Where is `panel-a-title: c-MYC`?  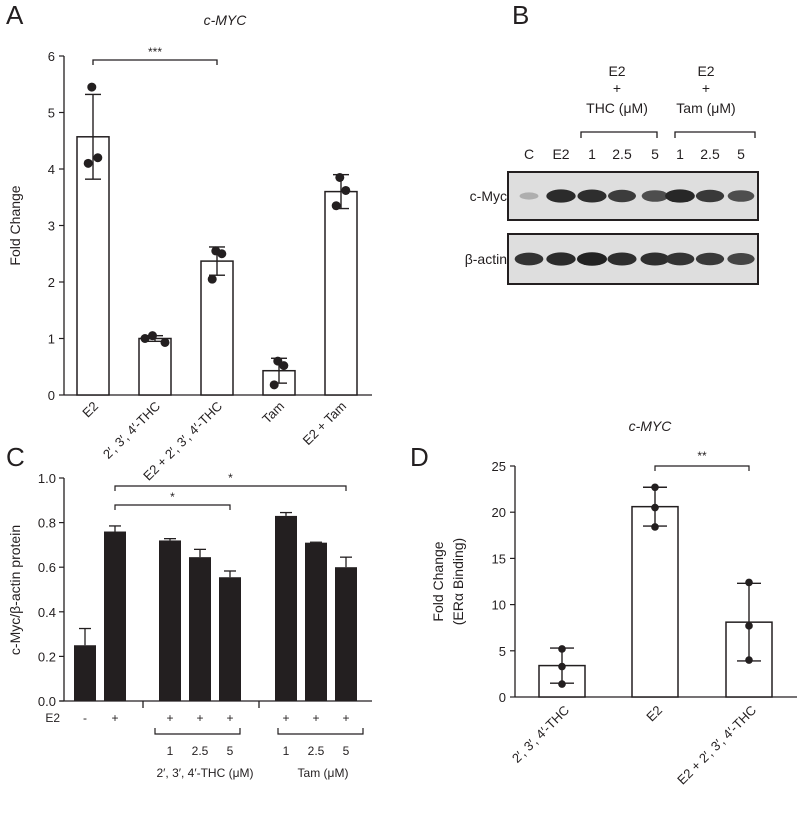 panel-a-title: c-MYC is located at coordinates (226, 20).